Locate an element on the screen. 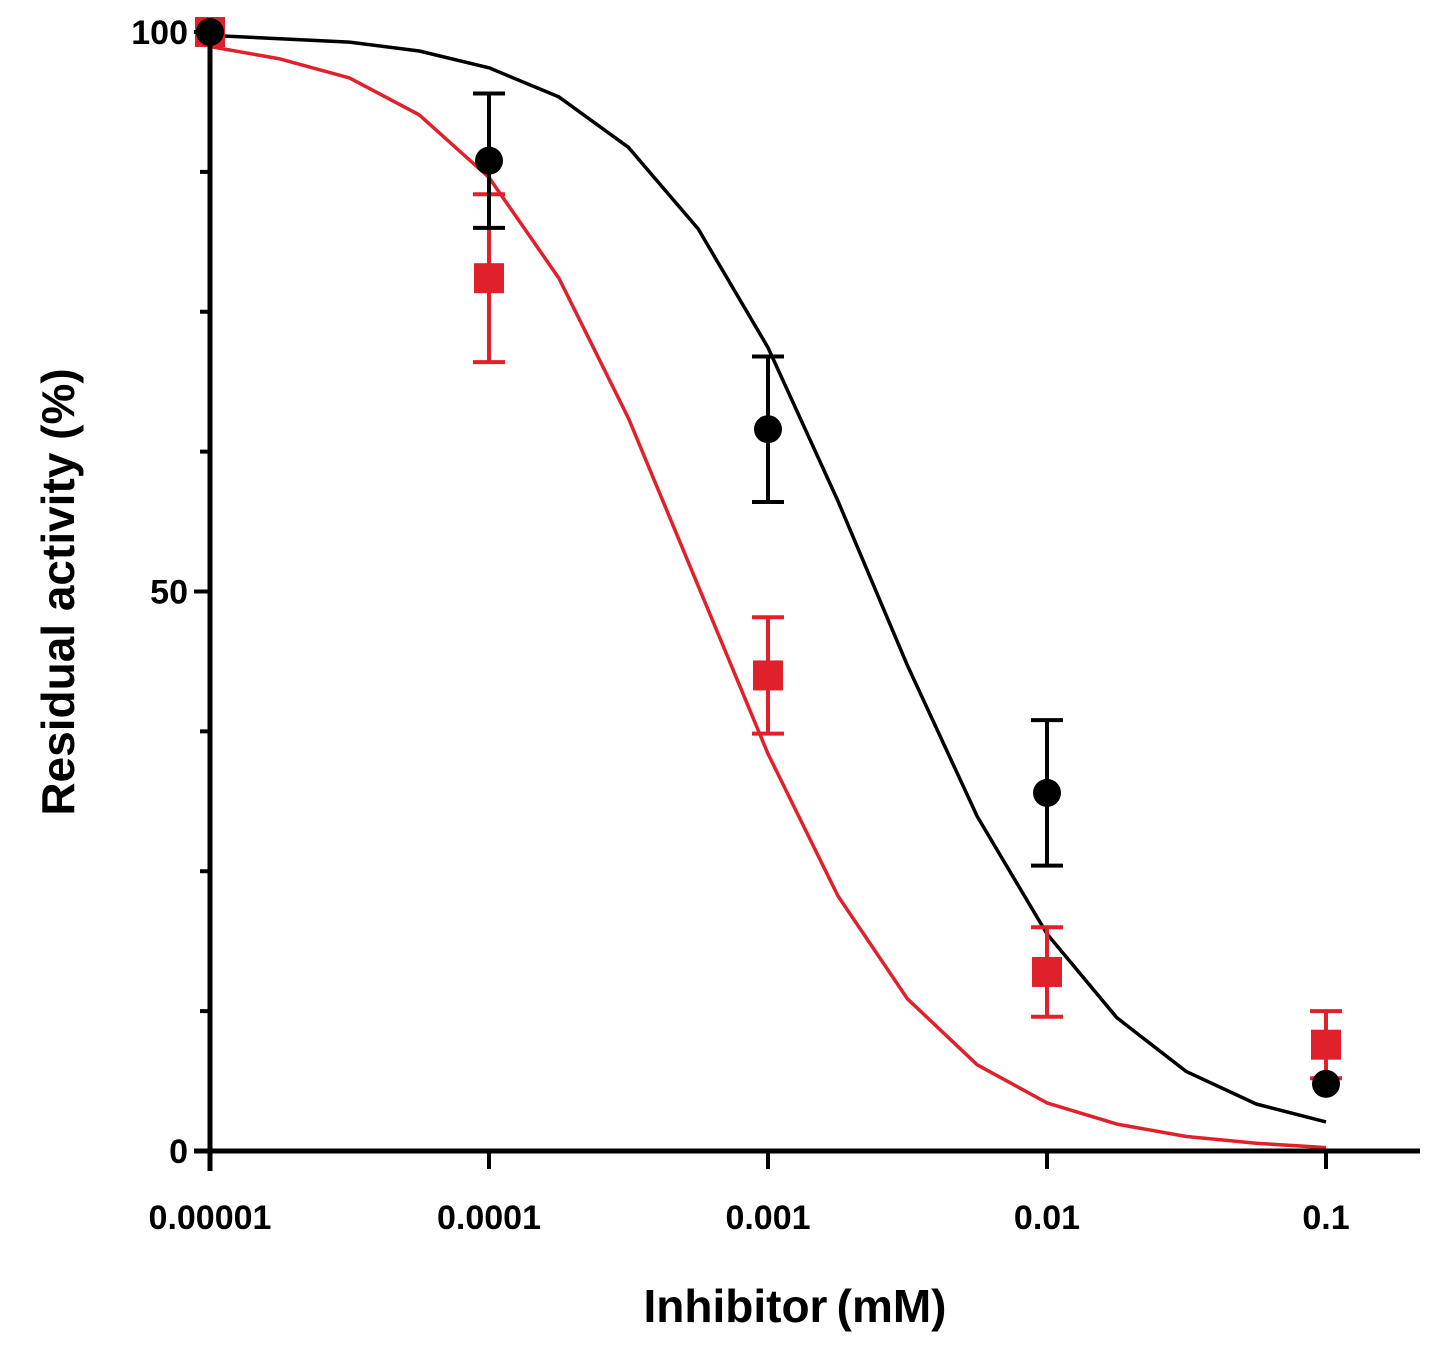 The height and width of the screenshot is (1362, 1438). y-tick-label: 50 is located at coordinates (169, 593).